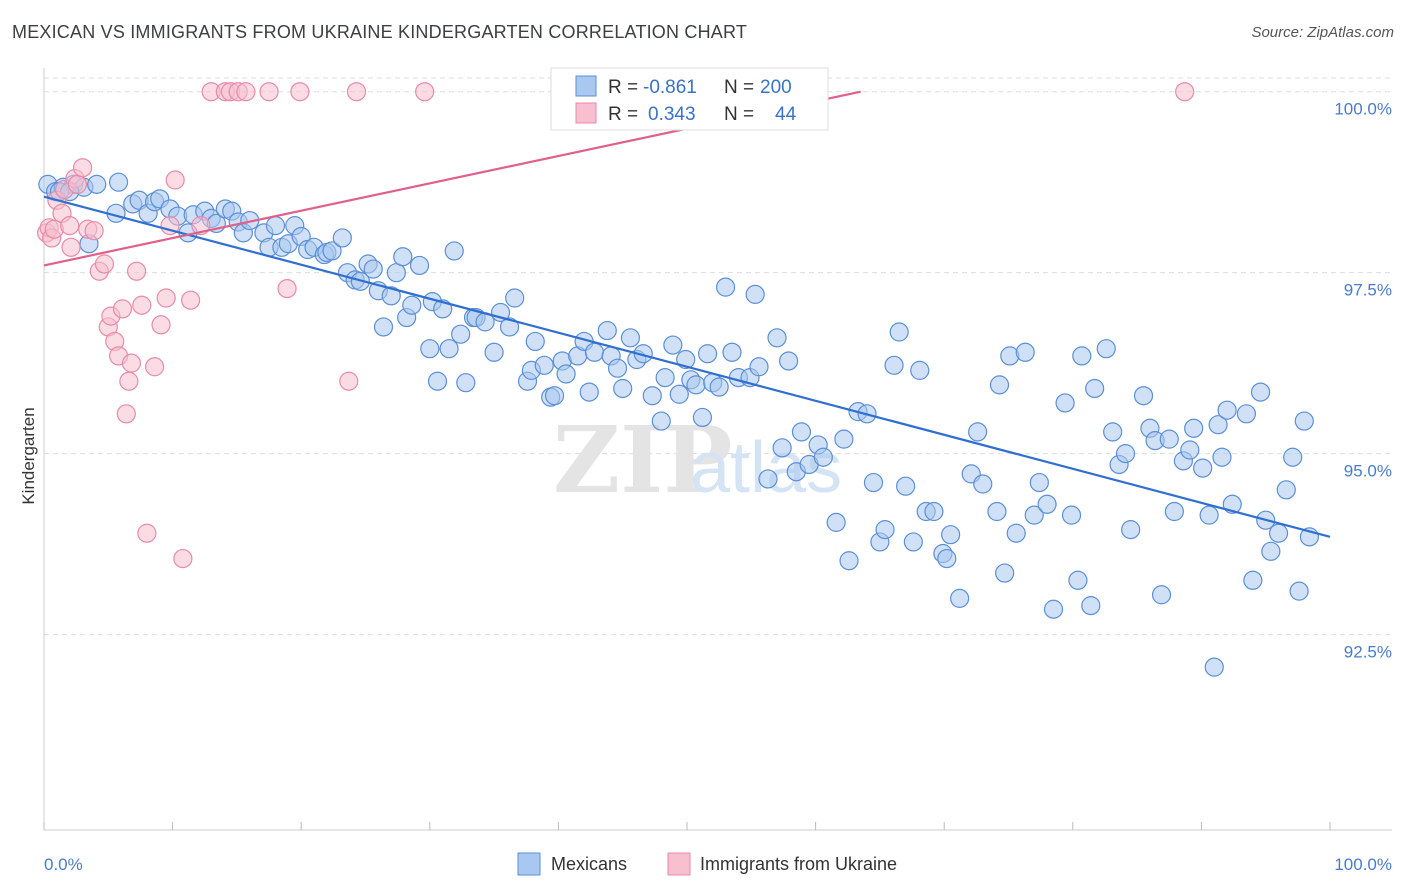 This screenshot has height=892, width=1406. I want to click on legend-n-value-2: 44, so click(786, 114).